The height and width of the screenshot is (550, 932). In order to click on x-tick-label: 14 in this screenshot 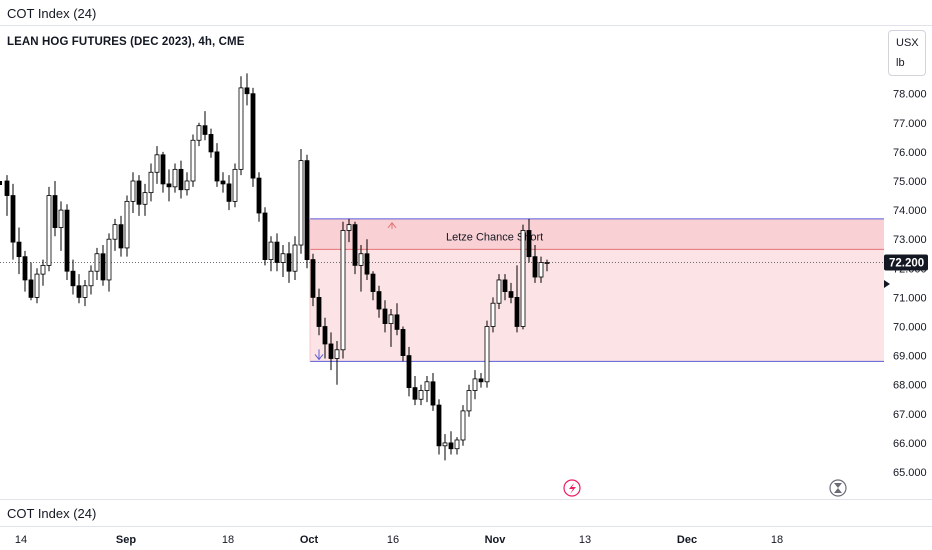, I will do `click(21, 540)`.